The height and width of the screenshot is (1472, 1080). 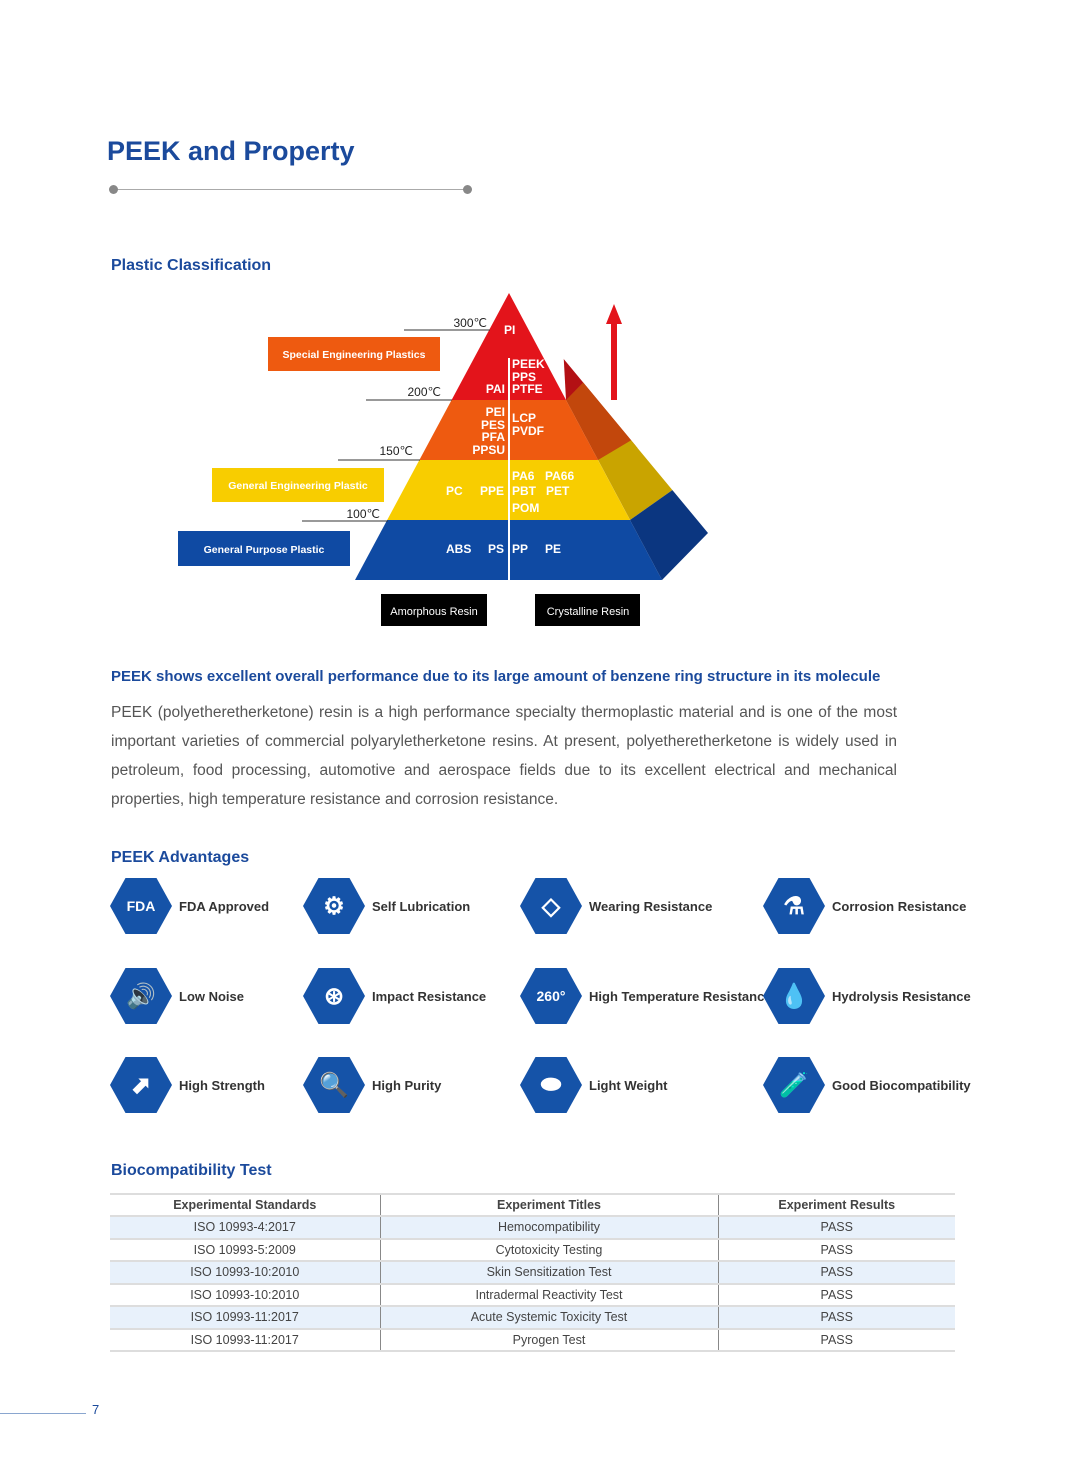 I want to click on advantage-label: High Temperature Resistance, so click(x=680, y=996).